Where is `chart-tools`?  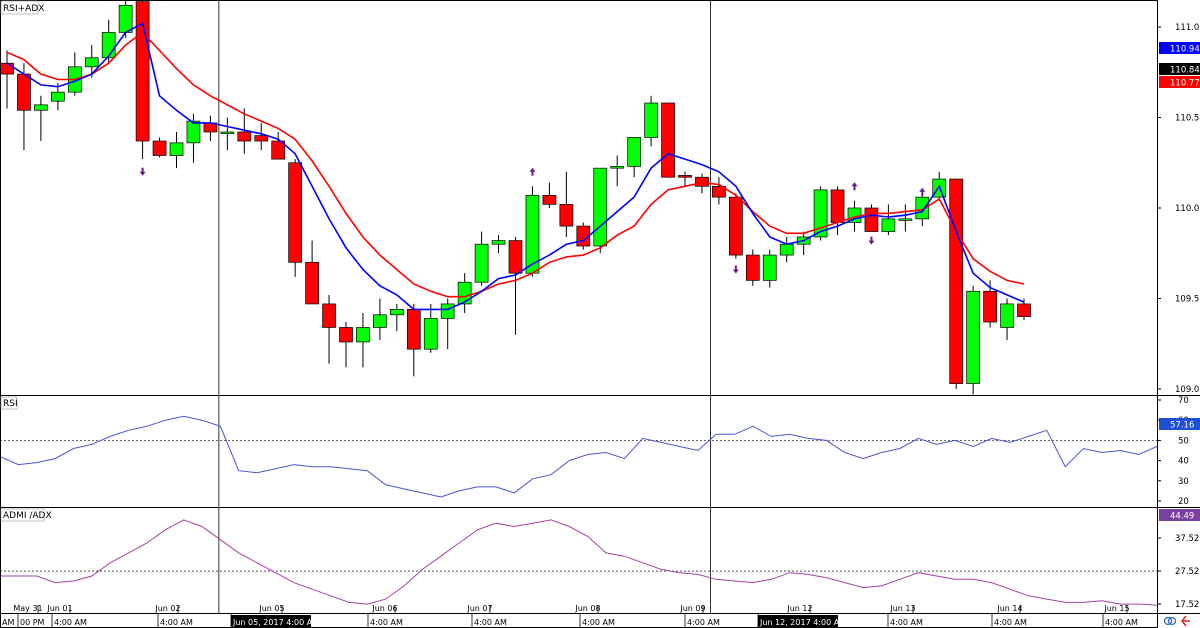 chart-tools is located at coordinates (1177, 621).